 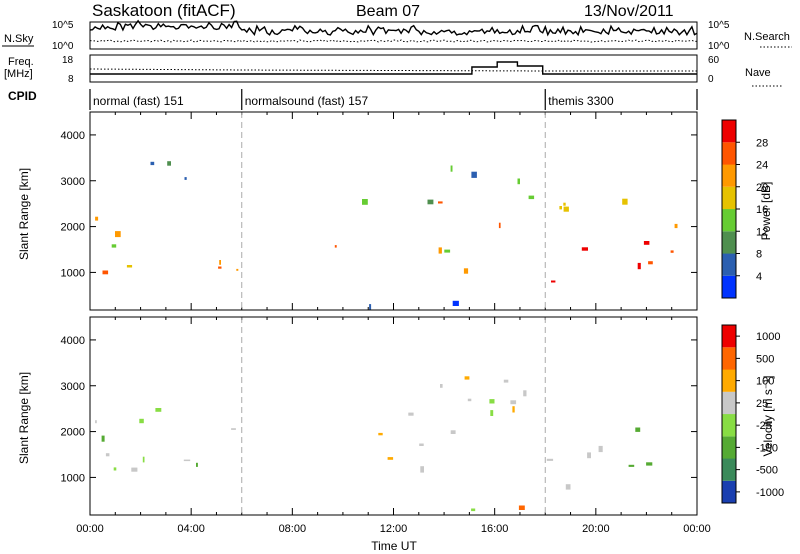 I want to click on colorbar-tick-label: 8, so click(x=759, y=255).